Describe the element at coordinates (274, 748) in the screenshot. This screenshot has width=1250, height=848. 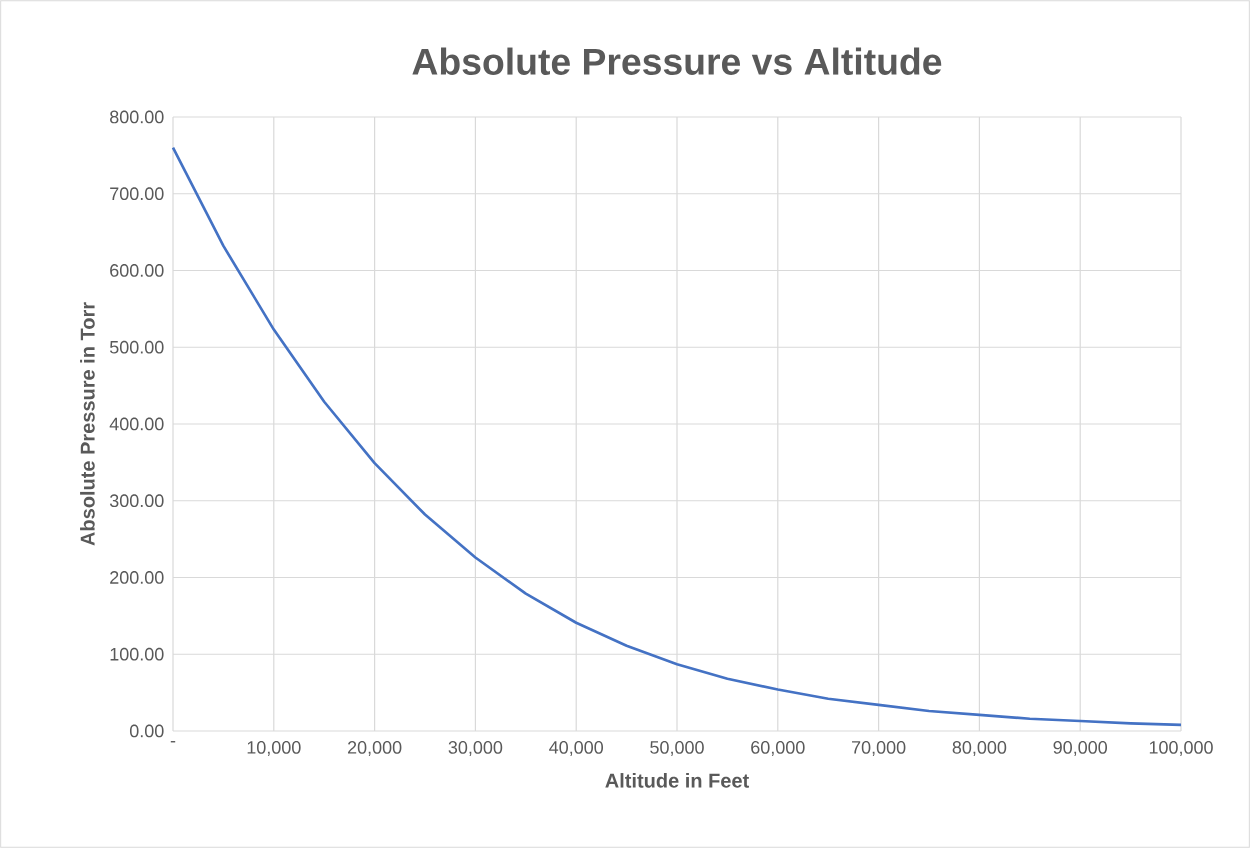
I see `x-tick-label: 10,000` at that location.